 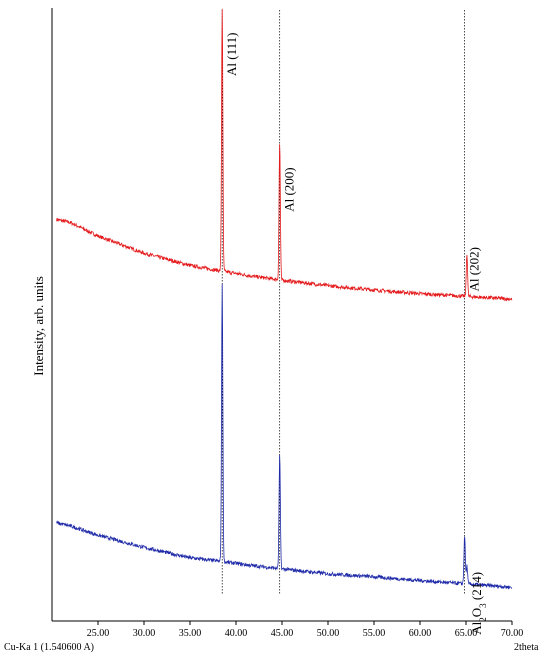 What do you see at coordinates (526, 647) in the screenshot?
I see `x-axis-label: 2theta` at bounding box center [526, 647].